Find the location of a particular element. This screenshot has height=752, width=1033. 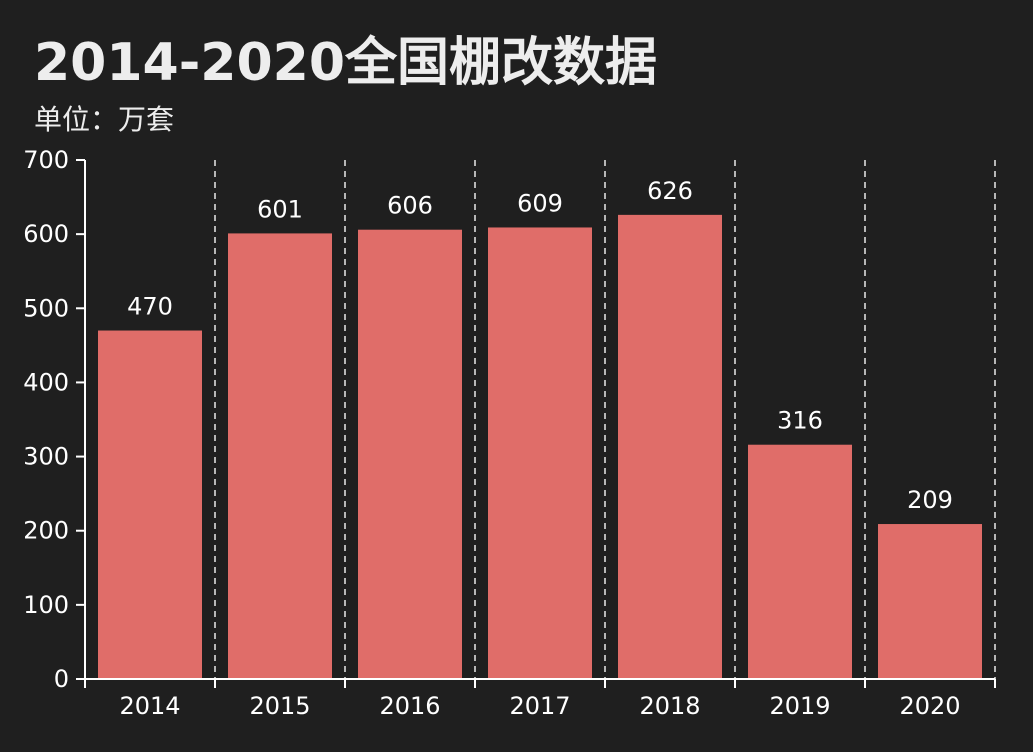

bar-2019 is located at coordinates (800, 561).